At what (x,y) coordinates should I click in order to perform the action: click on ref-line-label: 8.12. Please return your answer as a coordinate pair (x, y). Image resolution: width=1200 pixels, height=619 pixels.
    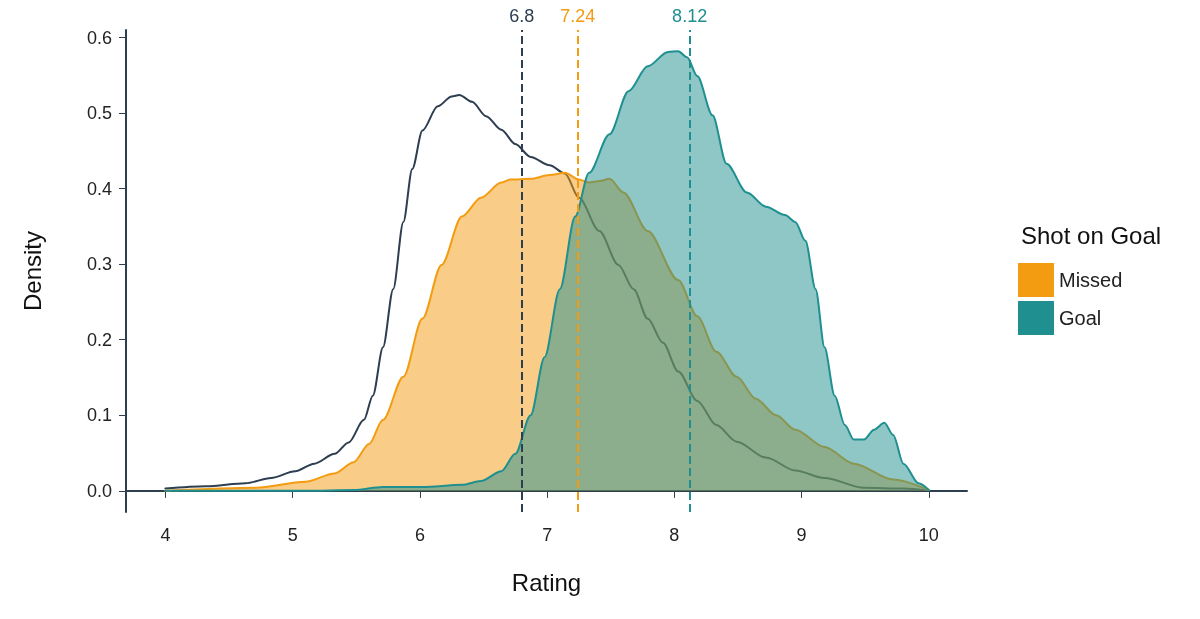
    Looking at the image, I should click on (690, 16).